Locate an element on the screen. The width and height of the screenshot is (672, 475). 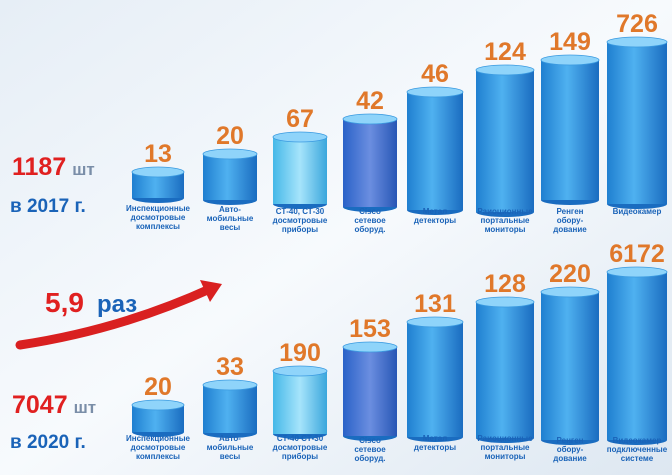
bar-label: системе is located at coordinates (637, 458).